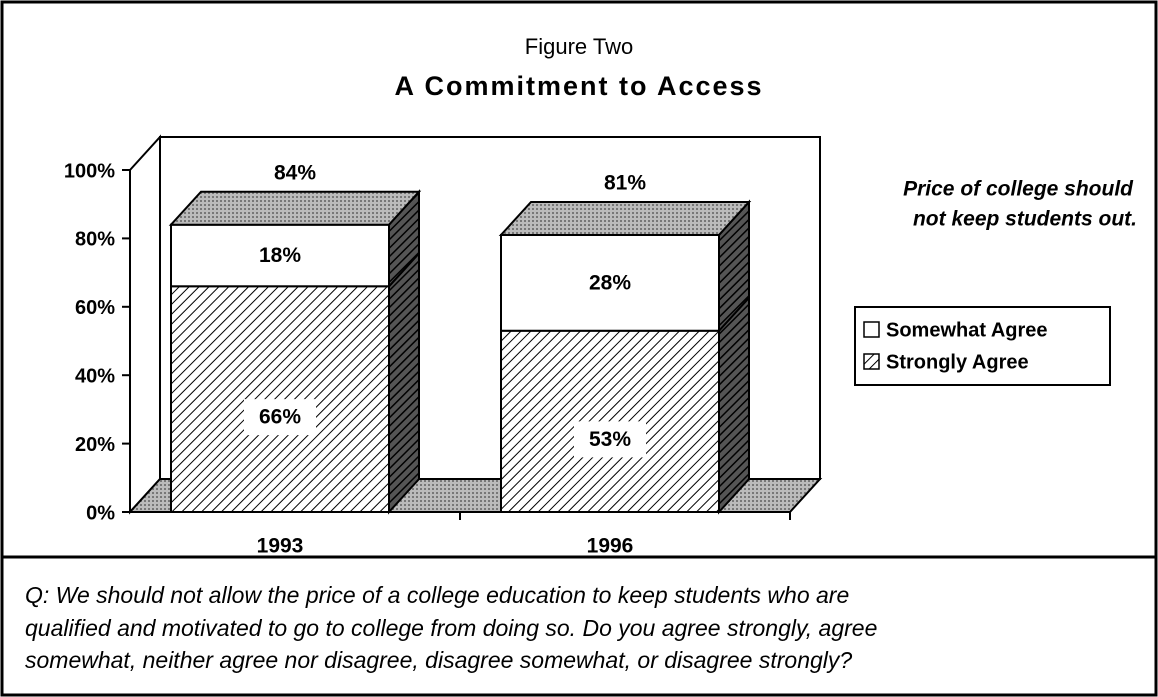 The width and height of the screenshot is (1158, 697). I want to click on legend-label: Somewhat Agree, so click(967, 330).